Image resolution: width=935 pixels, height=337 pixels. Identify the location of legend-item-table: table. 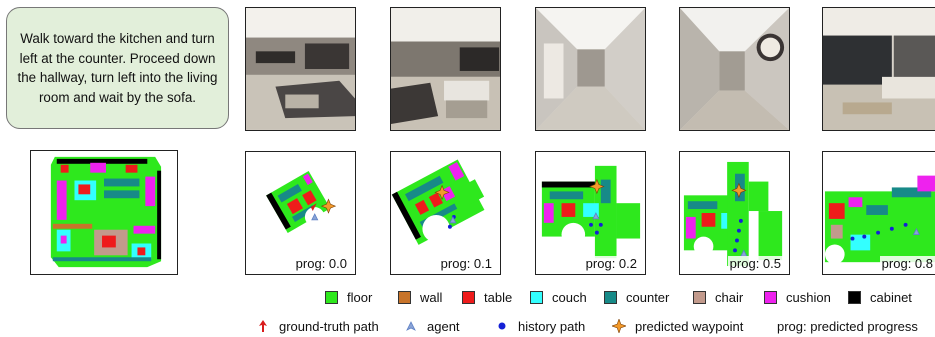
(487, 297).